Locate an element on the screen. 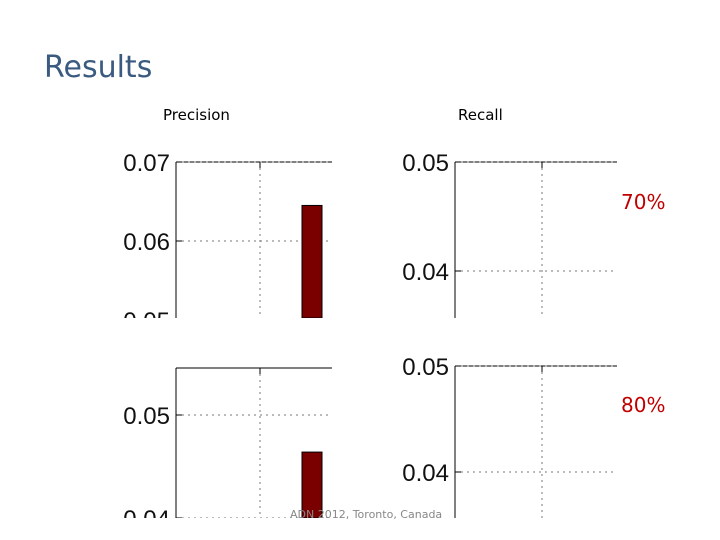 The image size is (720, 540). recall-column-label: Recall is located at coordinates (480, 115).